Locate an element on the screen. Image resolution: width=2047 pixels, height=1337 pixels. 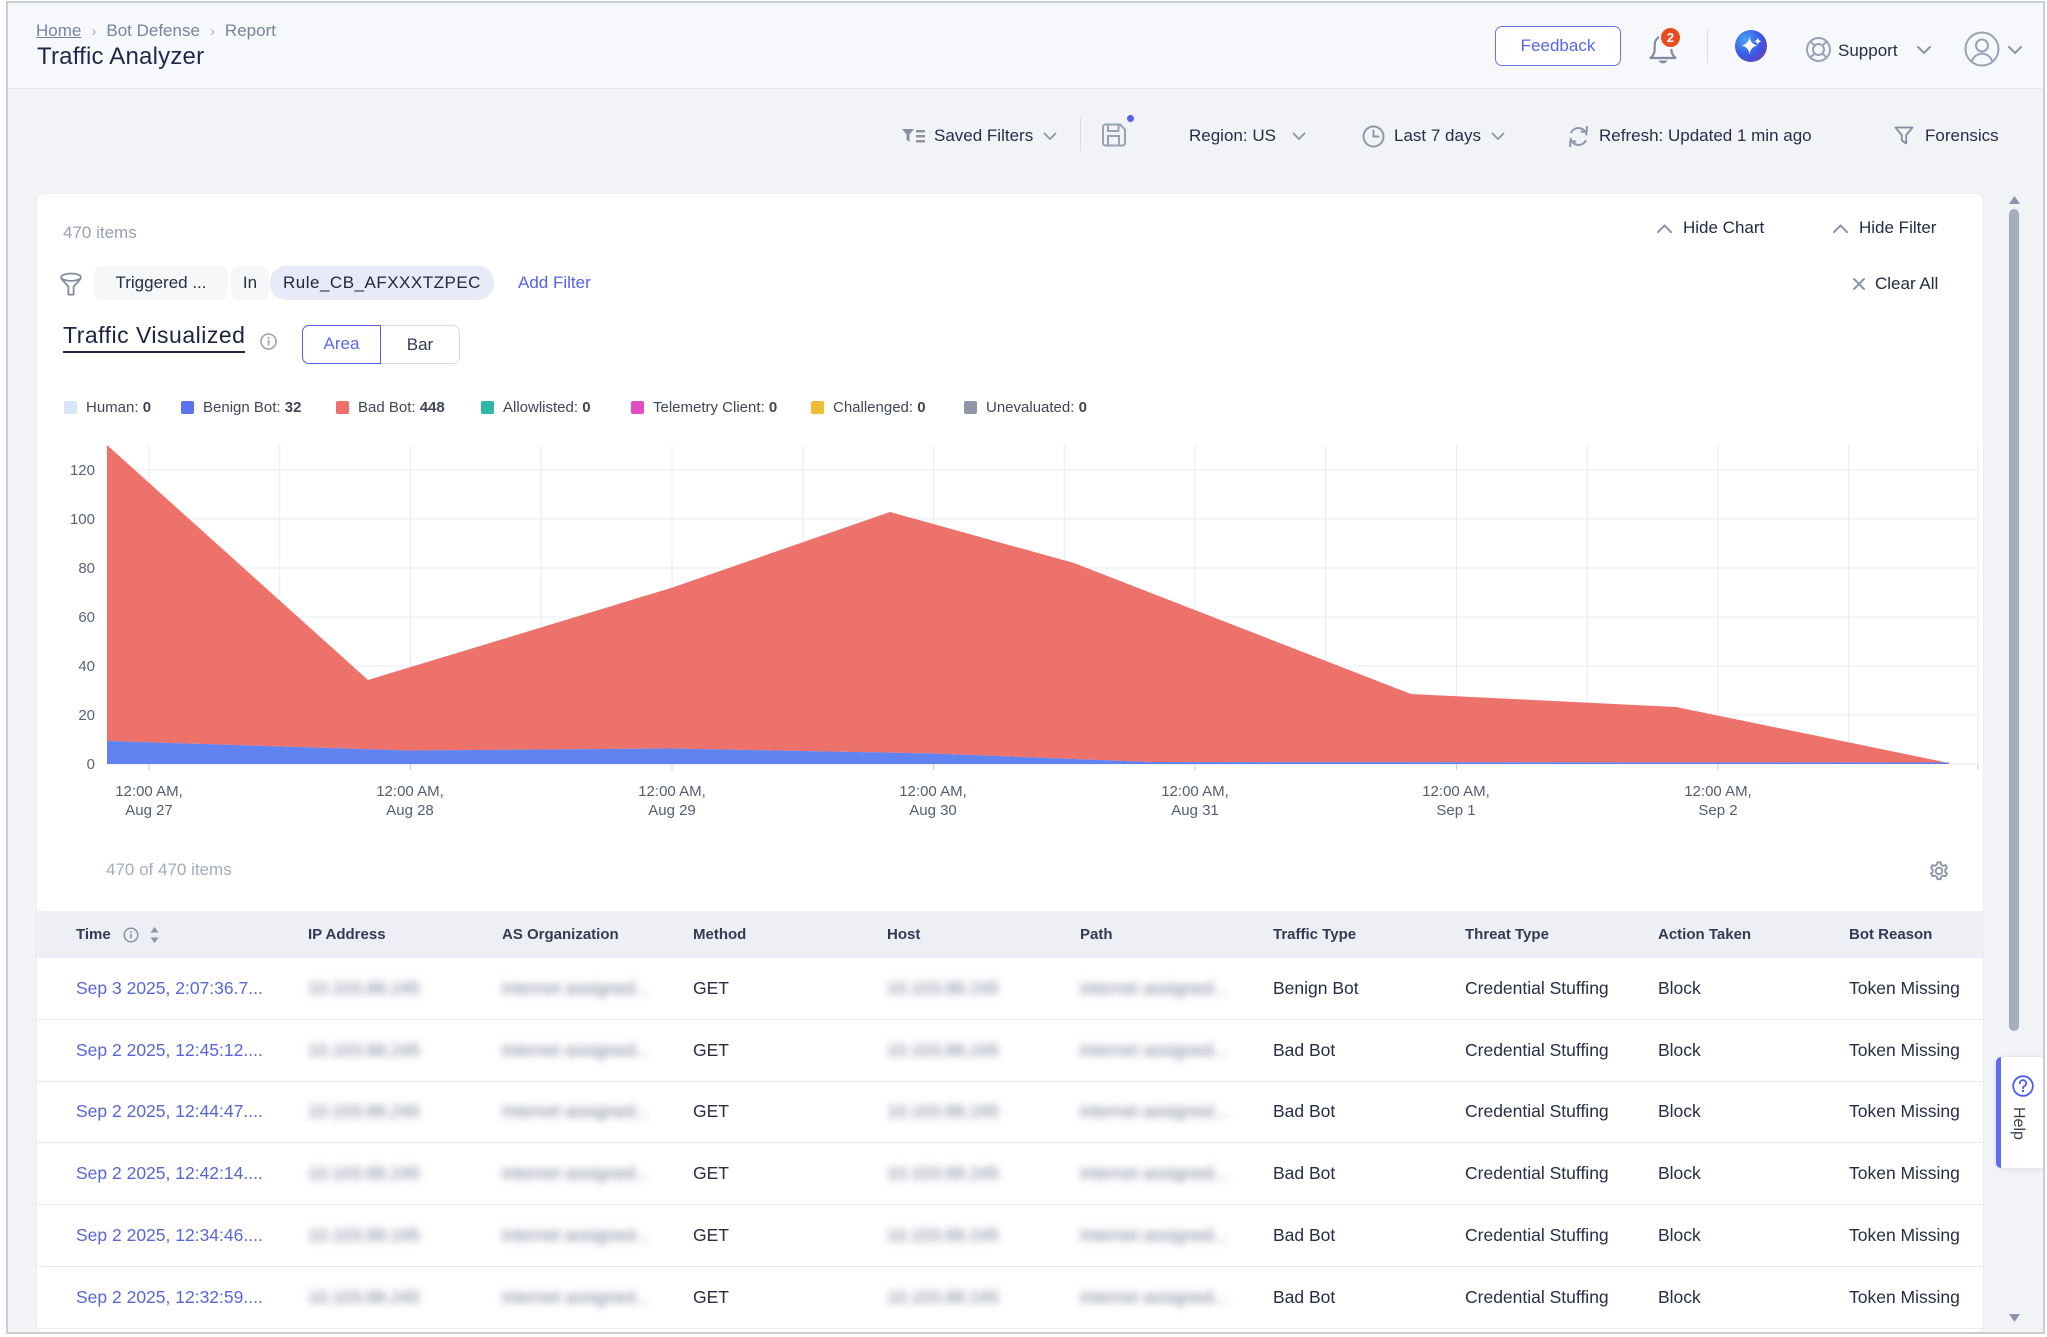
svg-text: Aug 30 is located at coordinates (933, 810).